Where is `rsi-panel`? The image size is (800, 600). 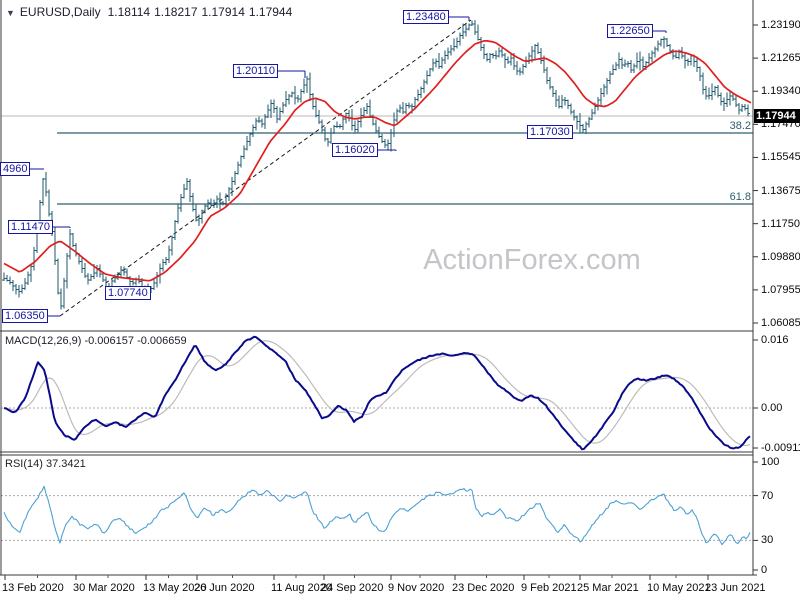
rsi-panel is located at coordinates (377, 515).